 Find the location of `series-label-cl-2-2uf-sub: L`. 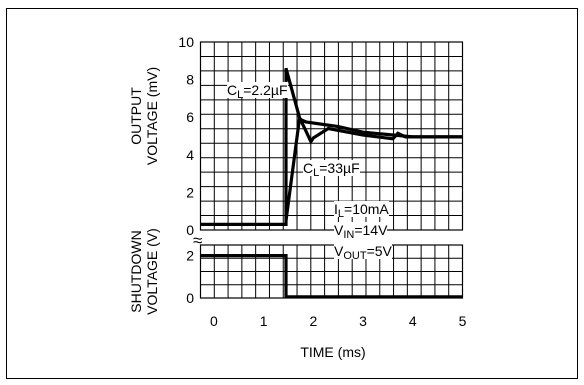

series-label-cl-2-2uf-sub: L is located at coordinates (240, 95).